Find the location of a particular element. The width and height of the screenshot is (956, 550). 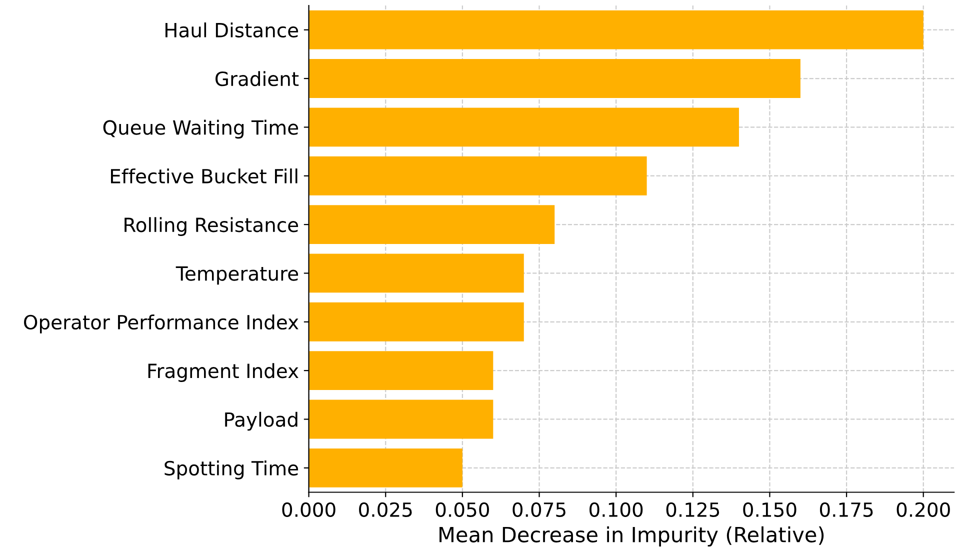

y-tick-label: Spotting Time is located at coordinates (231, 470).